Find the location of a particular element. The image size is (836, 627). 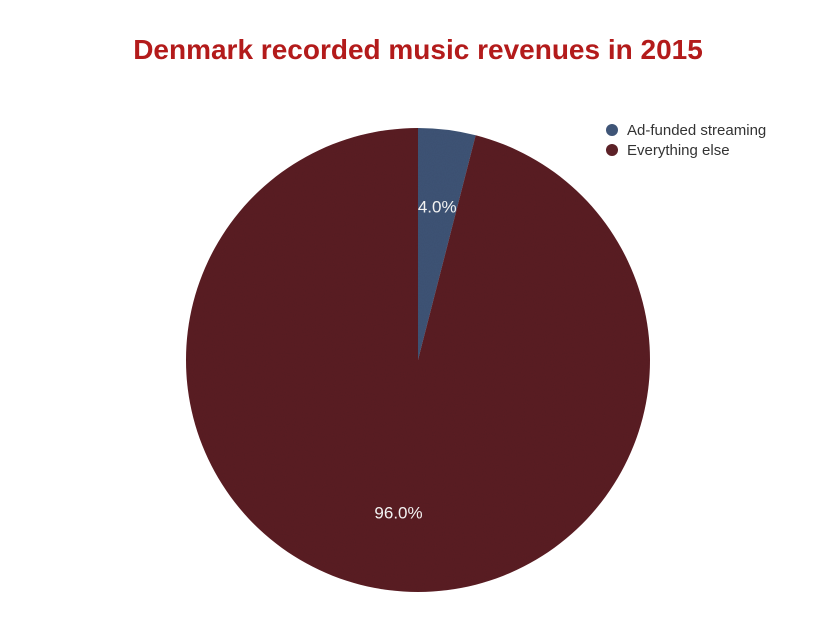

legend-swatch-ad-funded-streaming is located at coordinates (612, 130).